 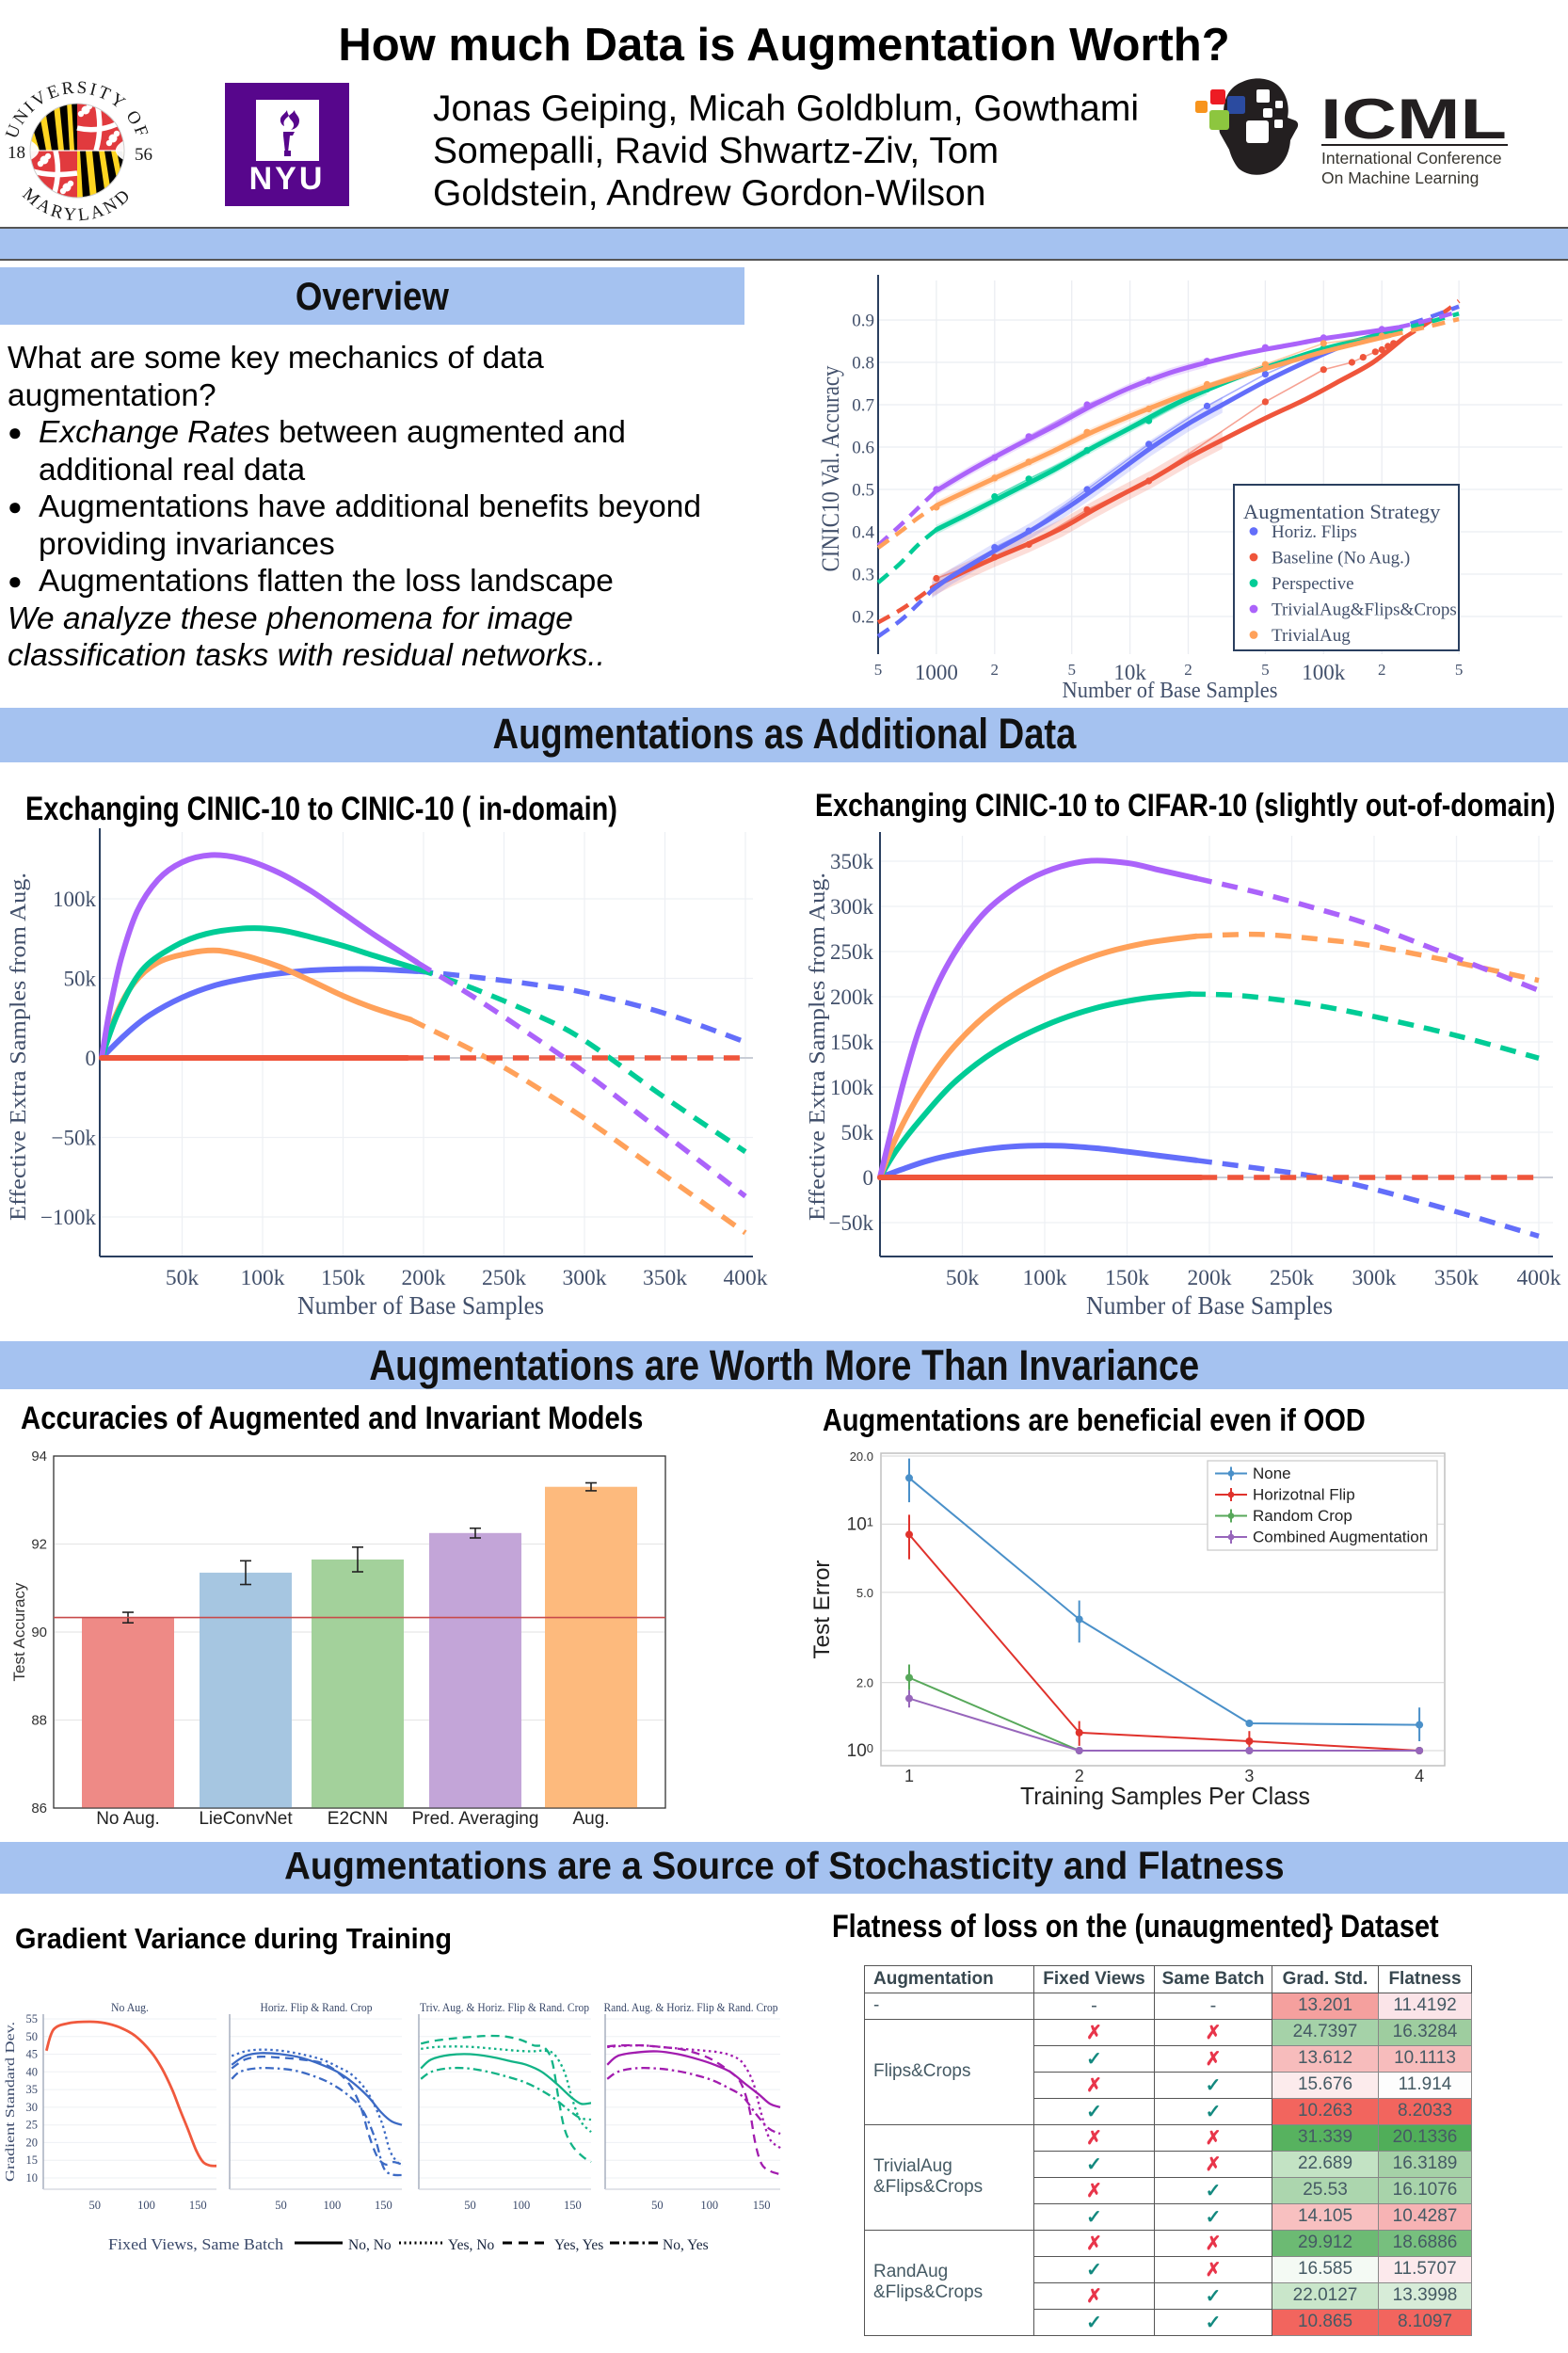 I want to click on svg-text: On Machine Learning, so click(x=1400, y=177).